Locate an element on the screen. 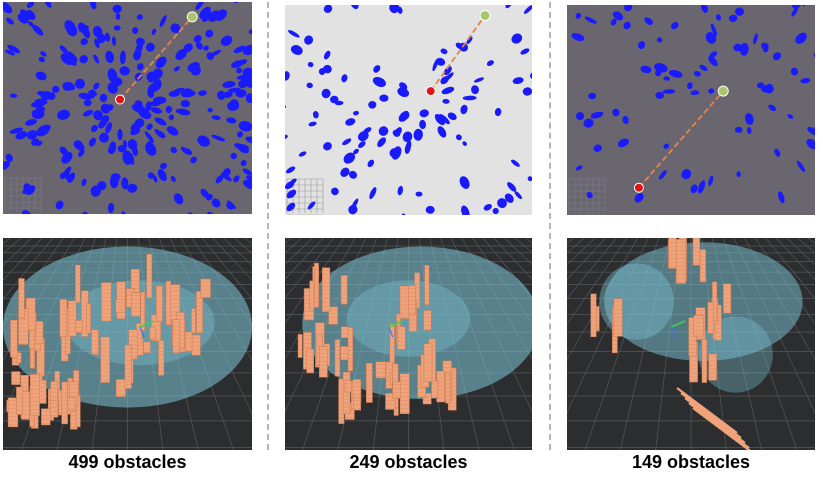 This screenshot has height=485, width=823. voxel-debris is located at coordinates (707, 410).